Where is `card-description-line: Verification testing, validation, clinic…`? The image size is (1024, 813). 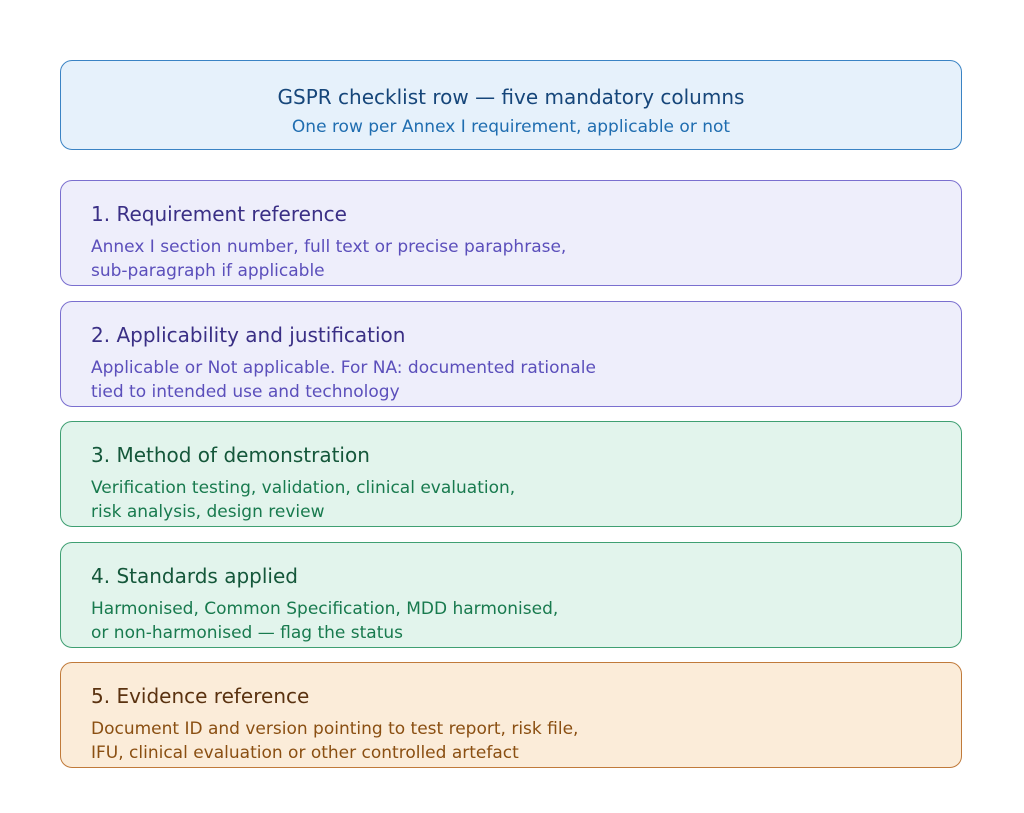
card-description-line: Verification testing, validation, clinic… is located at coordinates (303, 488).